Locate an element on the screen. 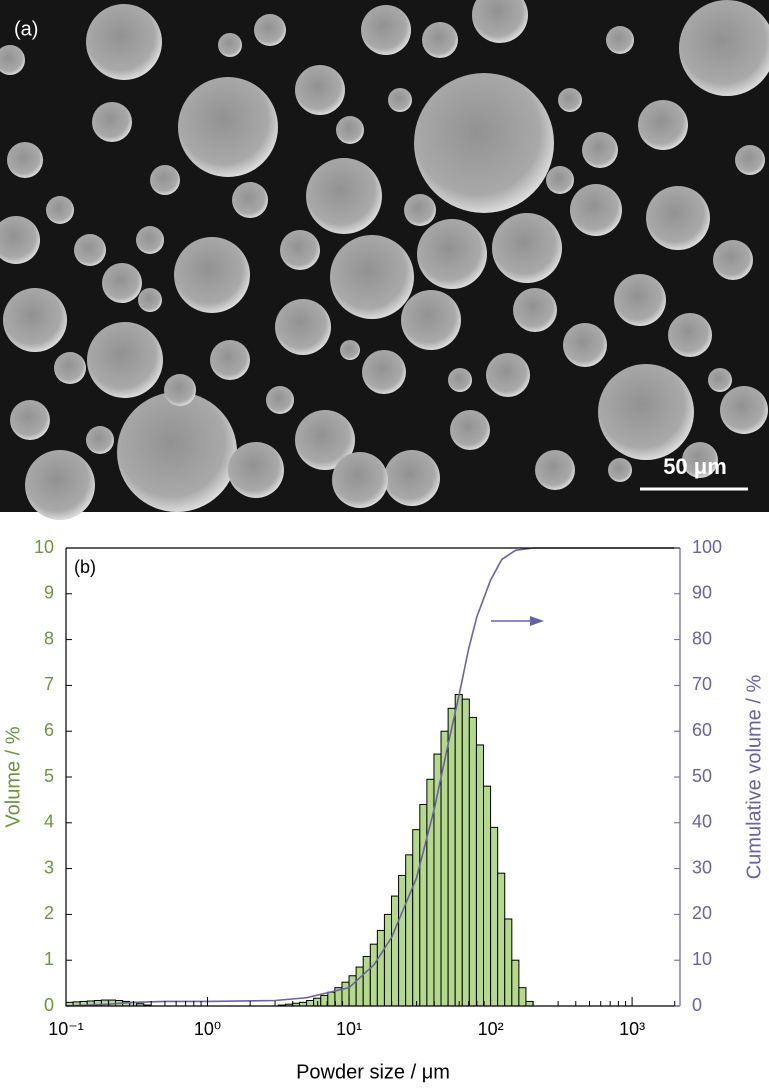 This screenshot has height=1089, width=769. annotation: (b) is located at coordinates (85, 567).